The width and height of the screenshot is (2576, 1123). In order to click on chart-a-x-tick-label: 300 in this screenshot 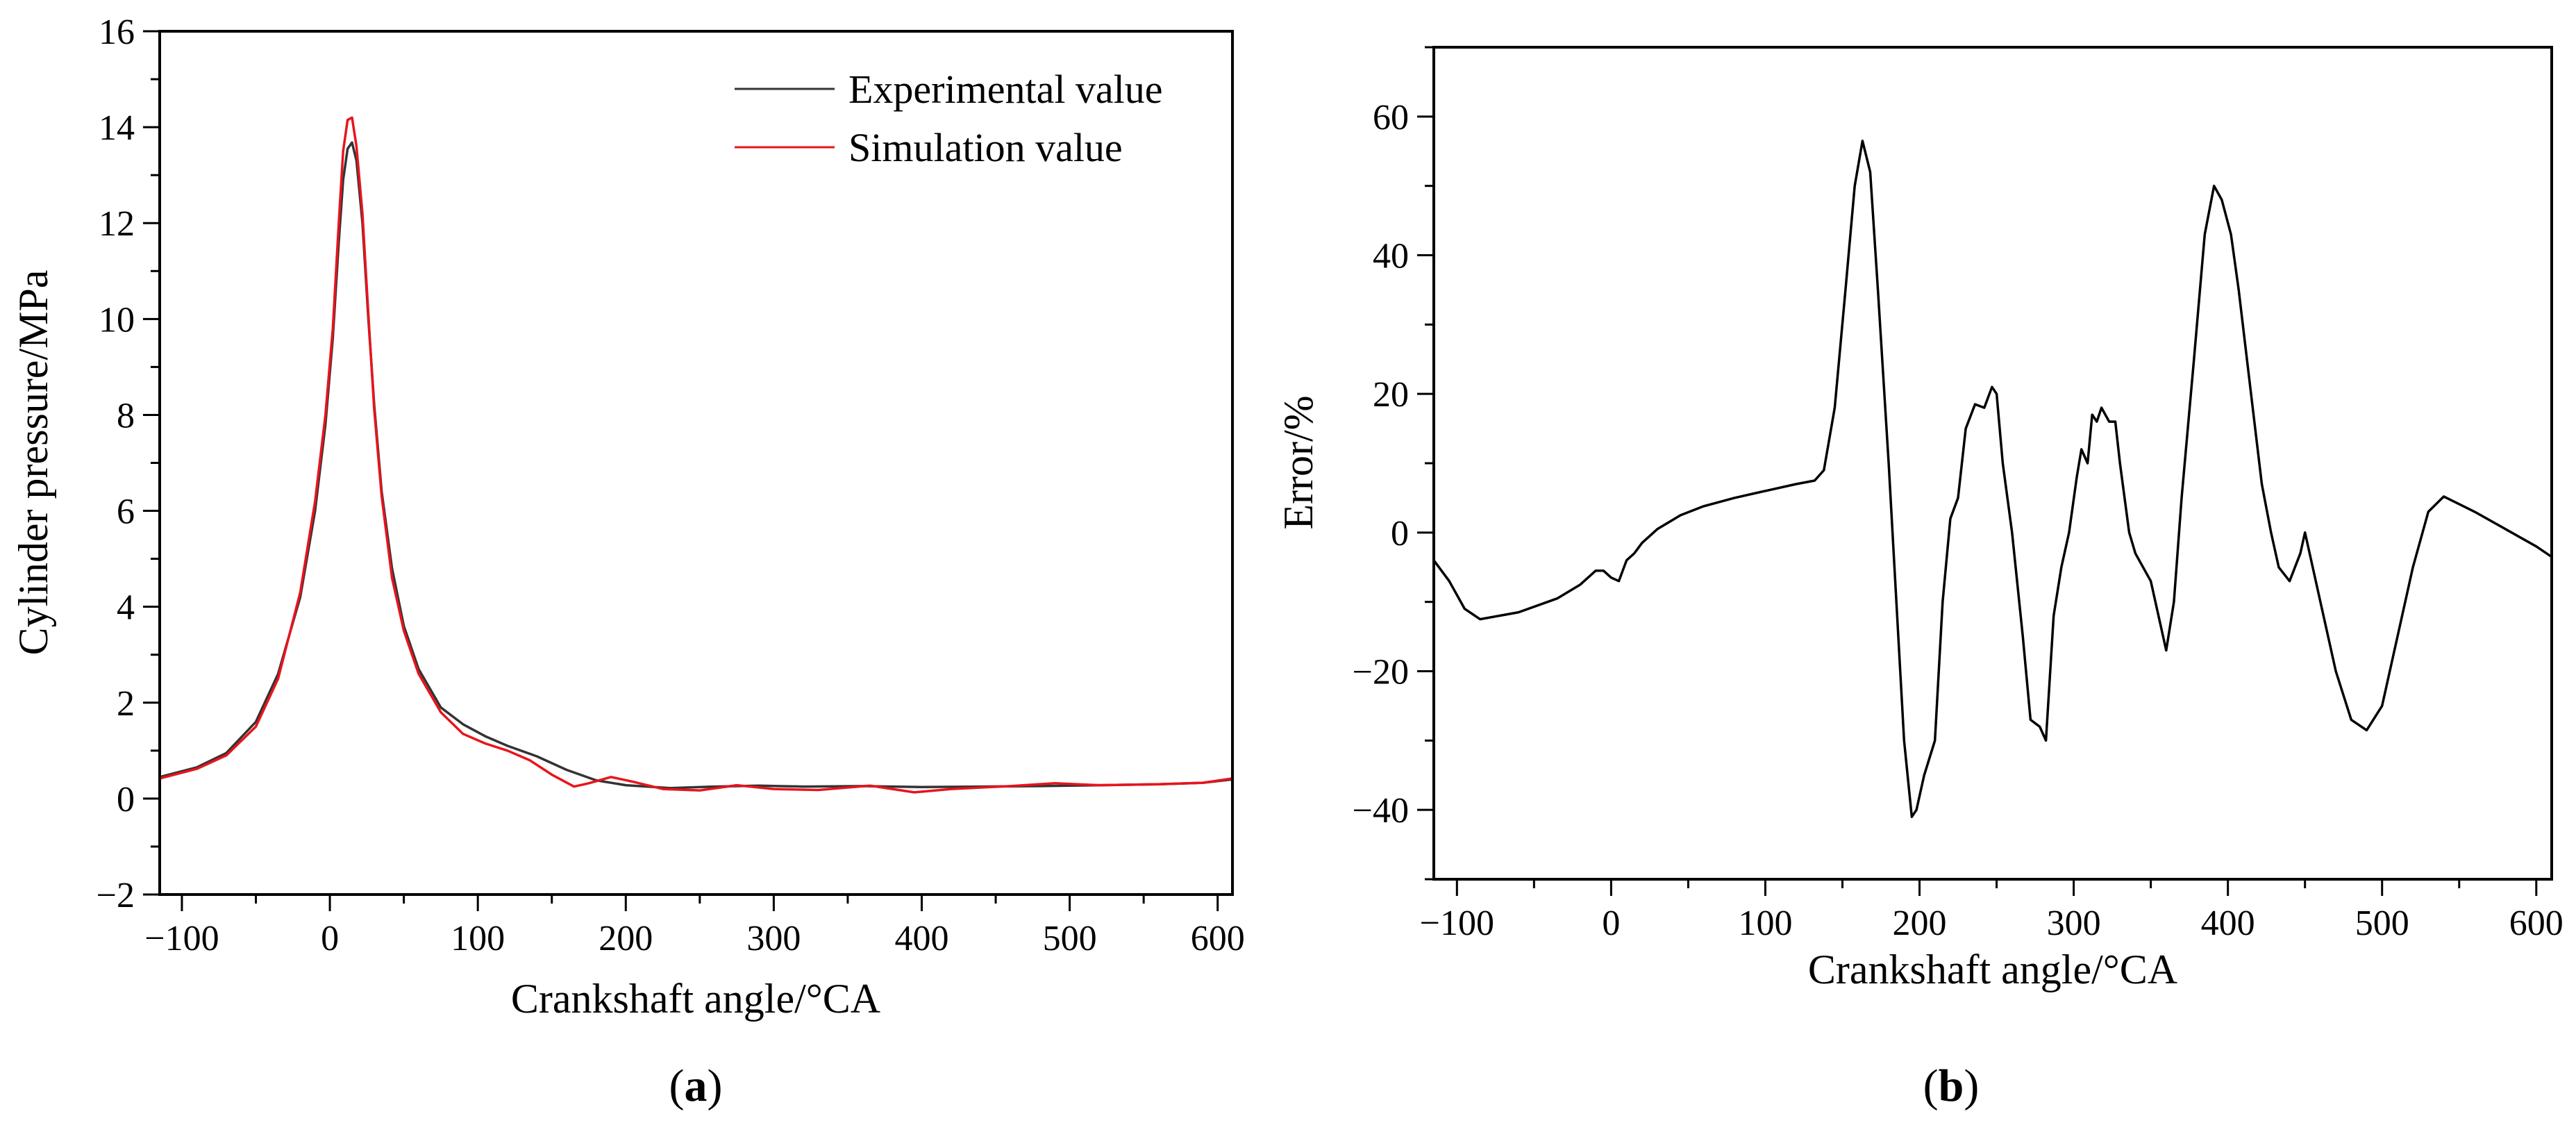, I will do `click(773, 939)`.